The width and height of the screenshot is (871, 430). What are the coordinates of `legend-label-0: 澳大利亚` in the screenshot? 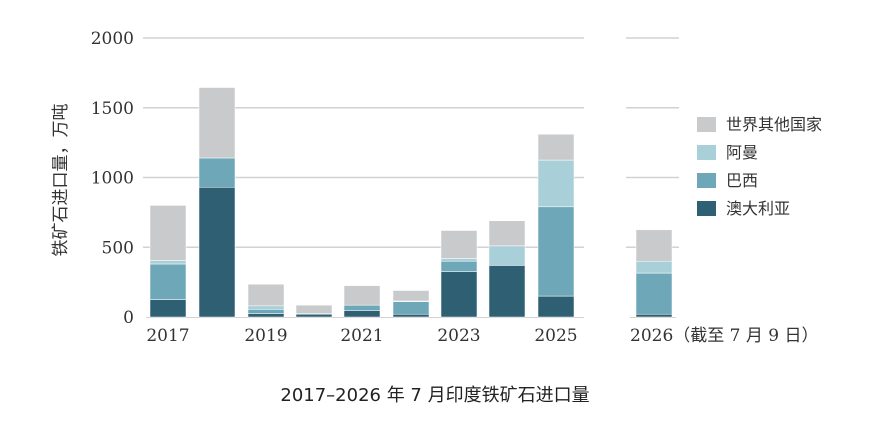 It's located at (758, 208).